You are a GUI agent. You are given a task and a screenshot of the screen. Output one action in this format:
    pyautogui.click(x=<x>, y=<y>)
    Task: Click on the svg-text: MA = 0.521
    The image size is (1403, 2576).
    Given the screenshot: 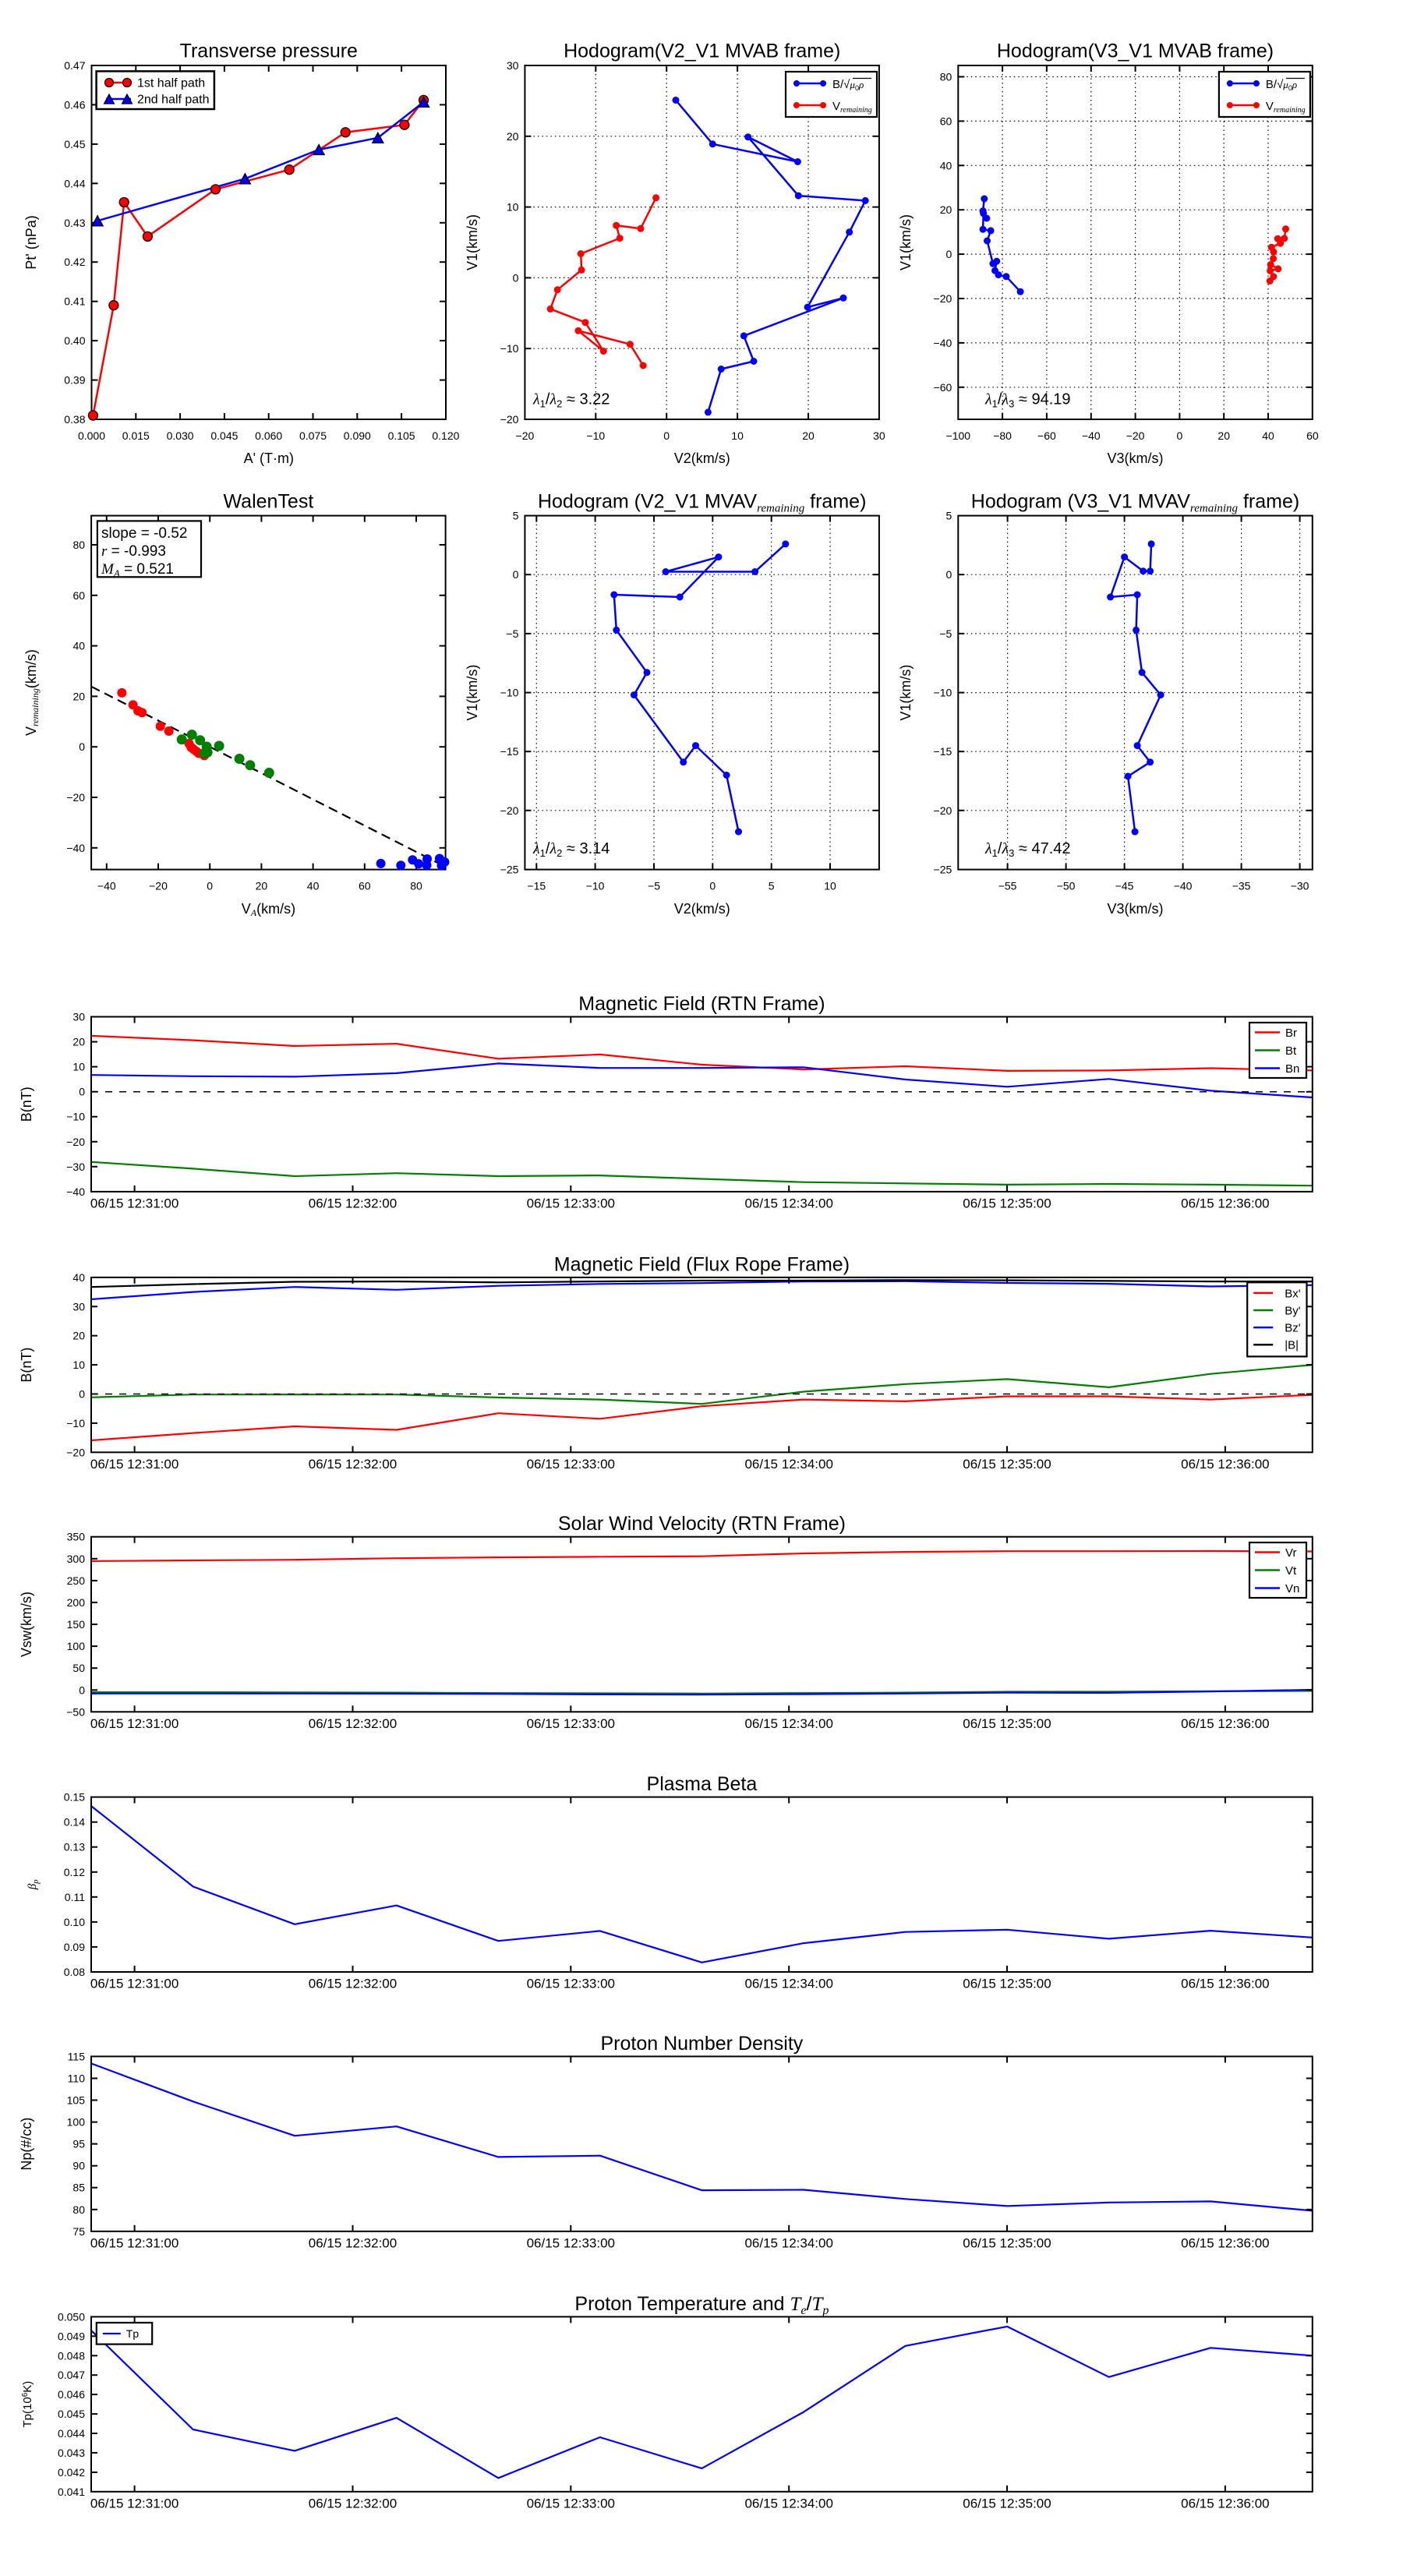 What is the action you would take?
    pyautogui.click(x=137, y=570)
    